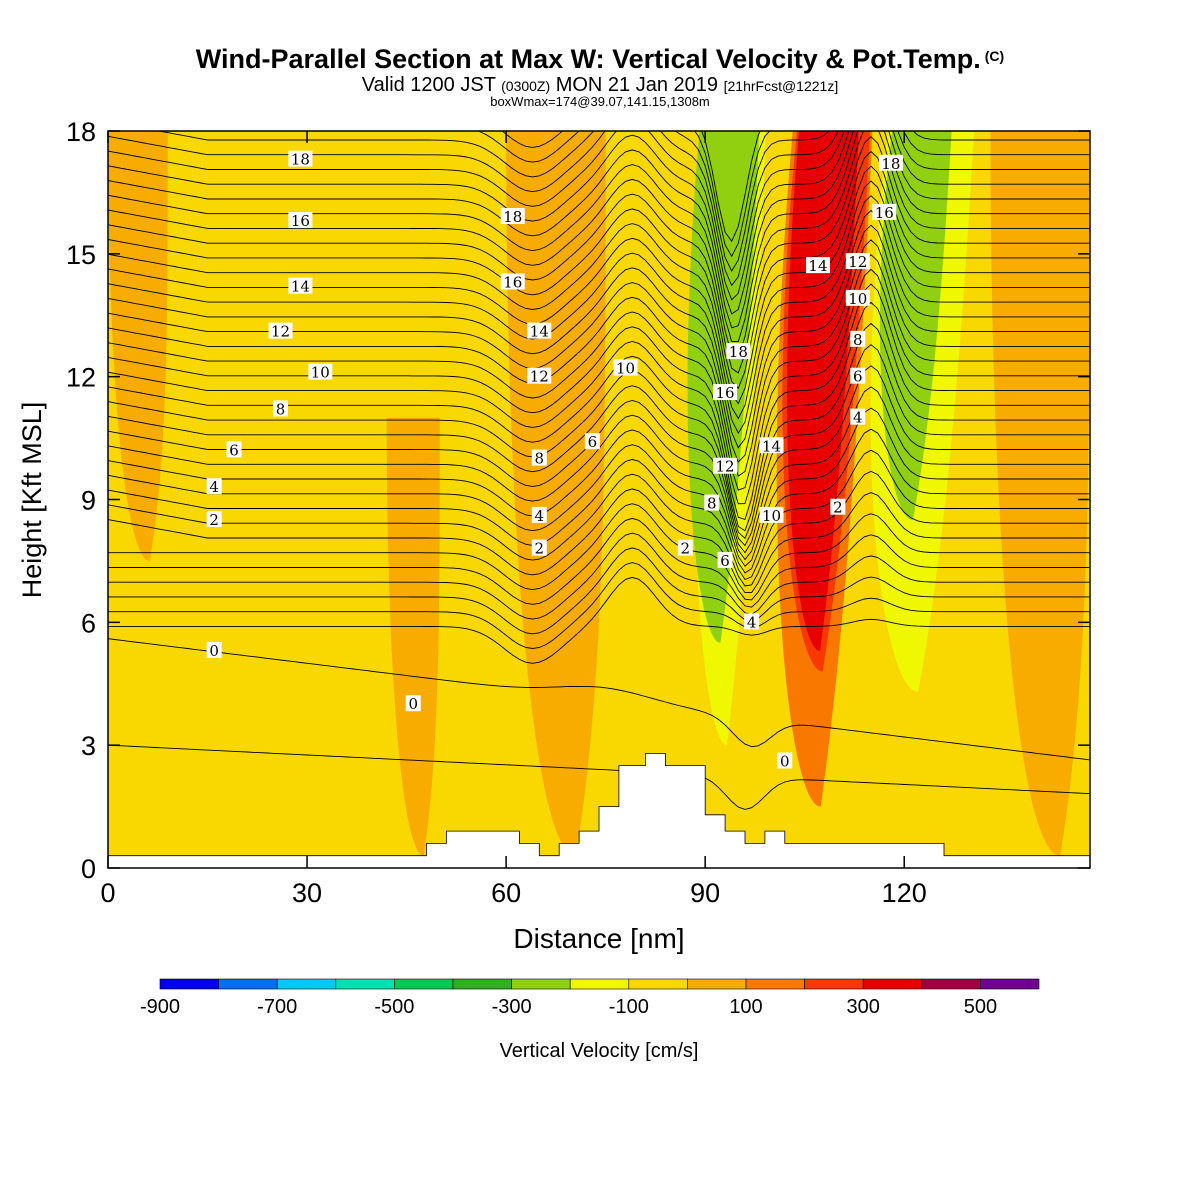  What do you see at coordinates (428, 85) in the screenshot?
I see `valid-prefix: Valid 1200 JST` at bounding box center [428, 85].